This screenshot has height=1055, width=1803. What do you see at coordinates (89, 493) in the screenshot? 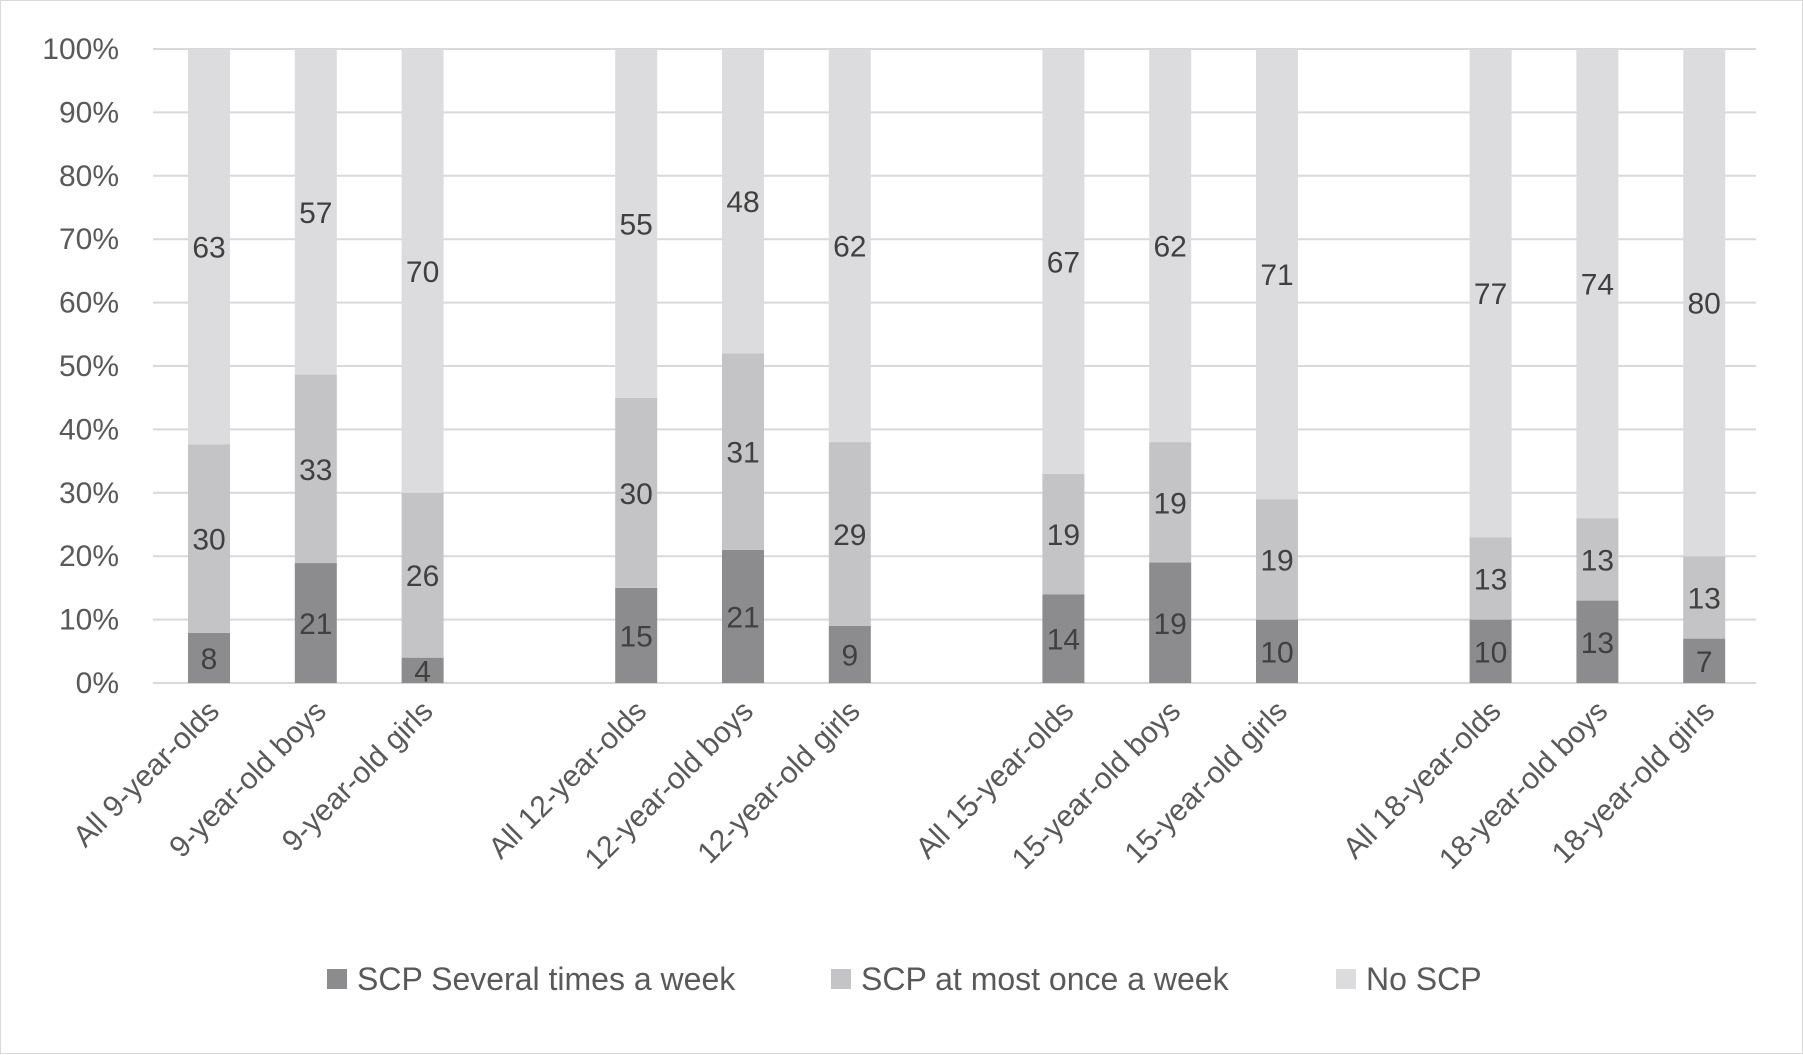
I see `y-tick-label: 30%` at bounding box center [89, 493].